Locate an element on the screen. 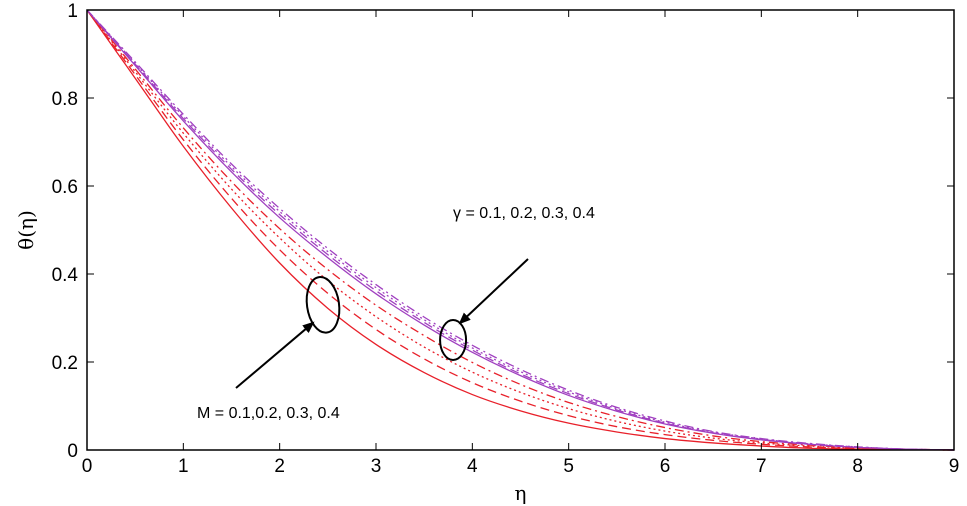 Image resolution: width=967 pixels, height=506 pixels. x-tick-label: 9 is located at coordinates (954, 466).